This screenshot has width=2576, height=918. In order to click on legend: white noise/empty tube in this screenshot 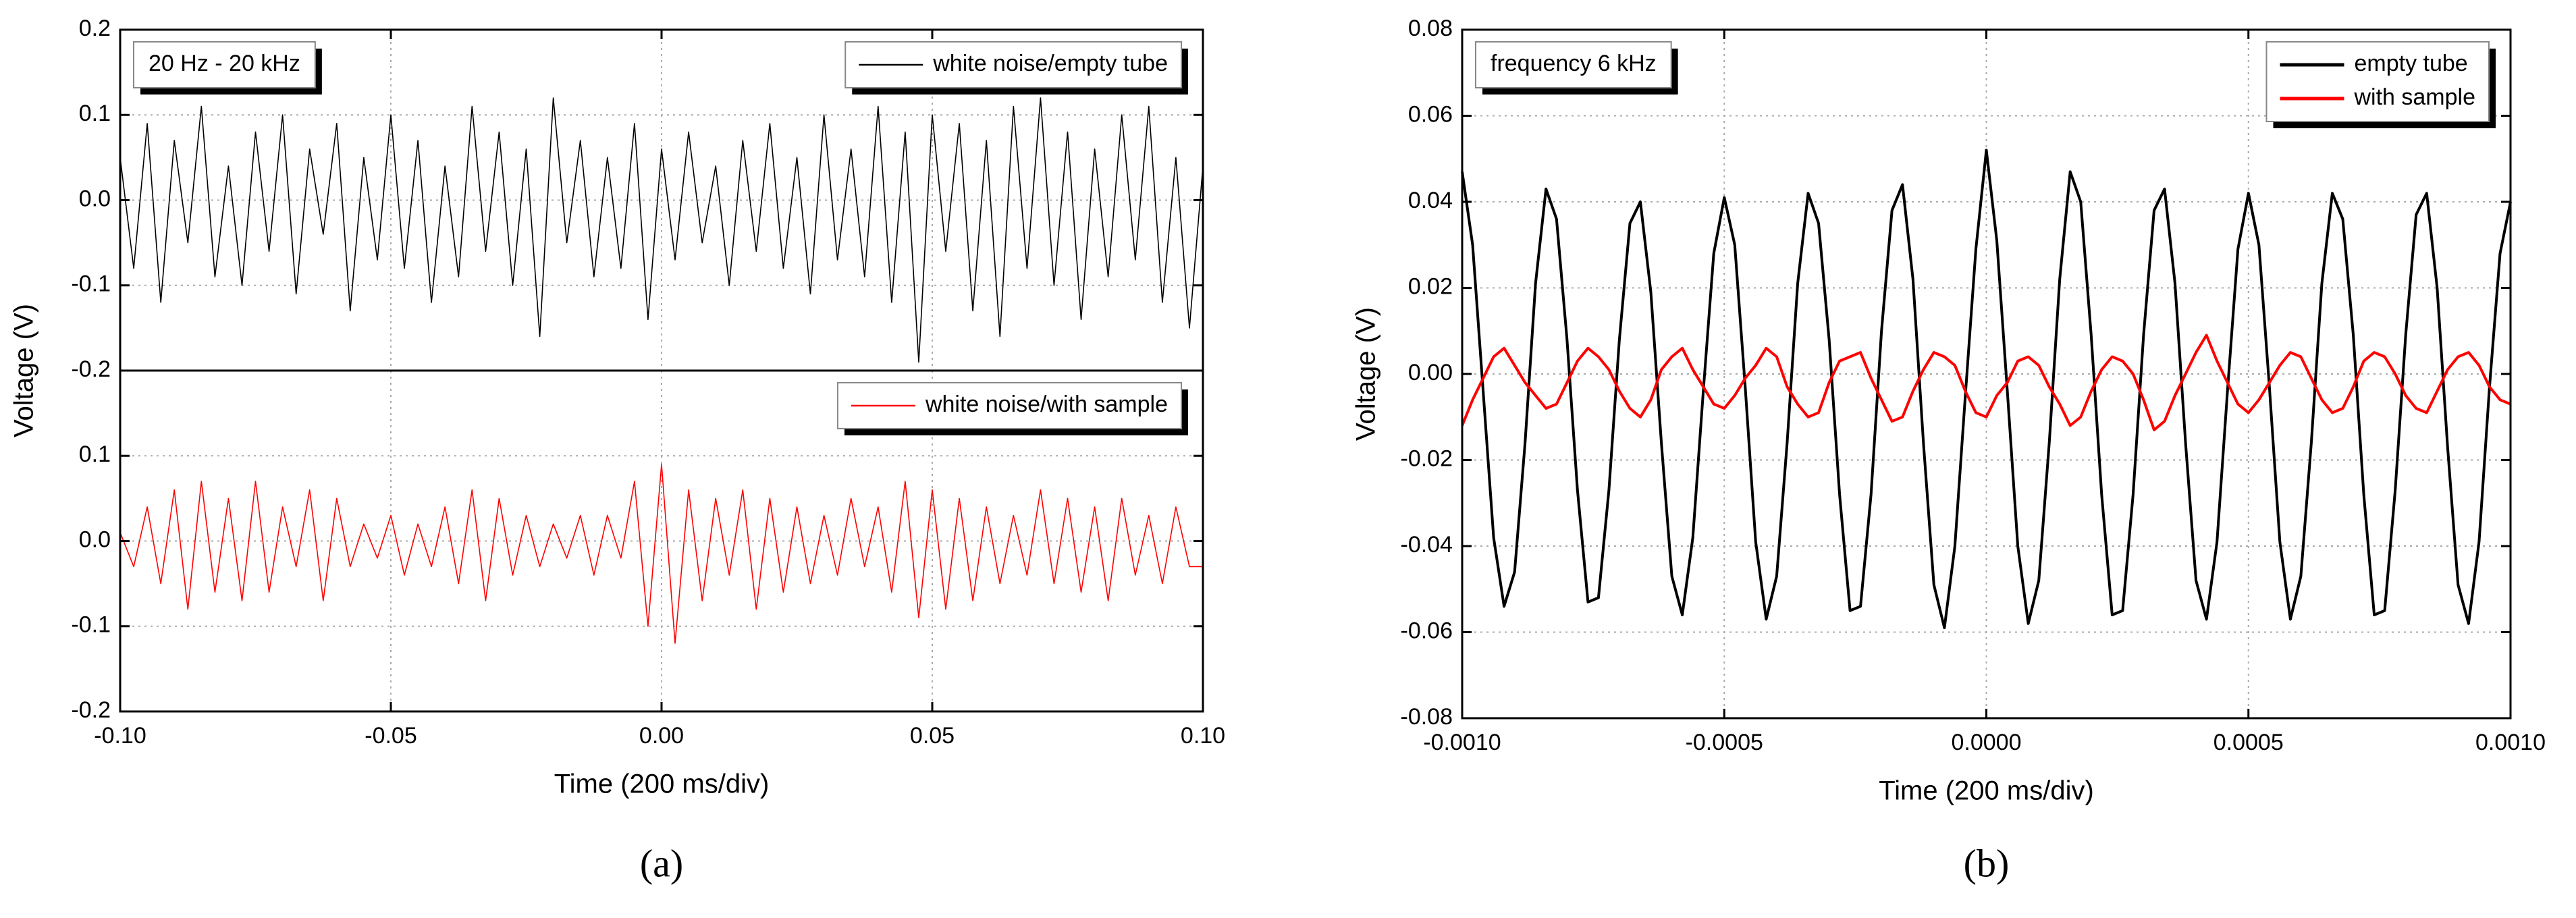, I will do `click(1016, 67)`.